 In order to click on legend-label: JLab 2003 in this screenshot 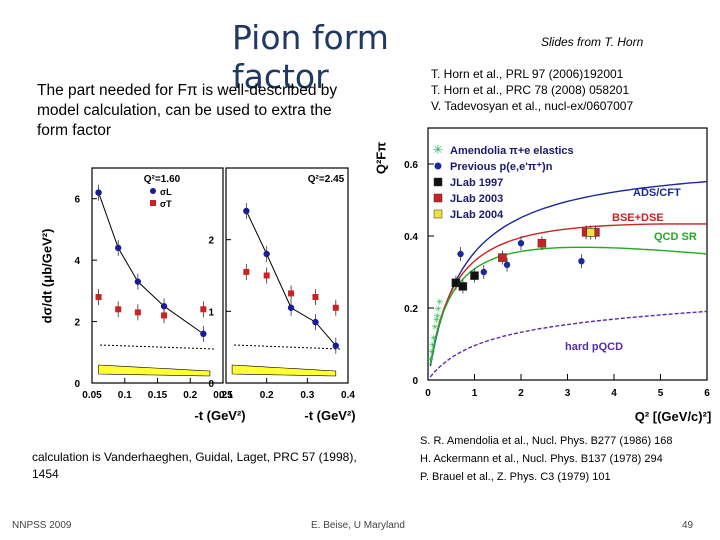, I will do `click(476, 199)`.